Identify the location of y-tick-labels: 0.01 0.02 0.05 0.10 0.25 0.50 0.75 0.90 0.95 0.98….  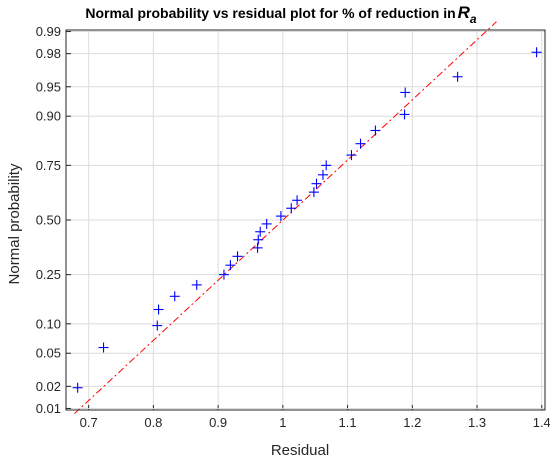
(48, 220).